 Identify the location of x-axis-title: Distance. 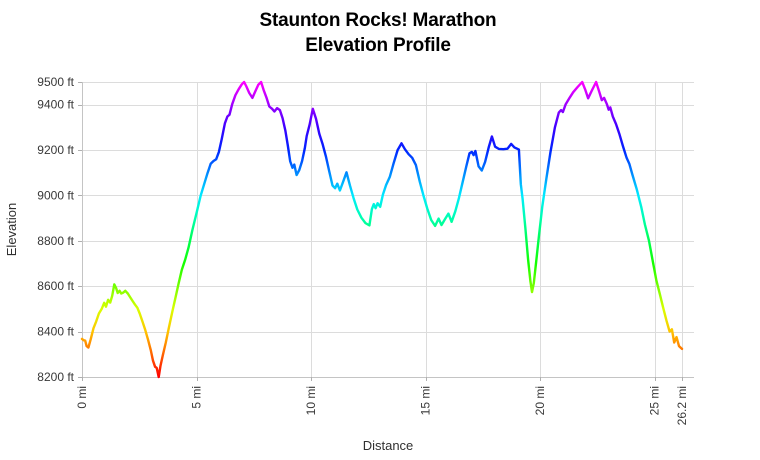
(388, 445).